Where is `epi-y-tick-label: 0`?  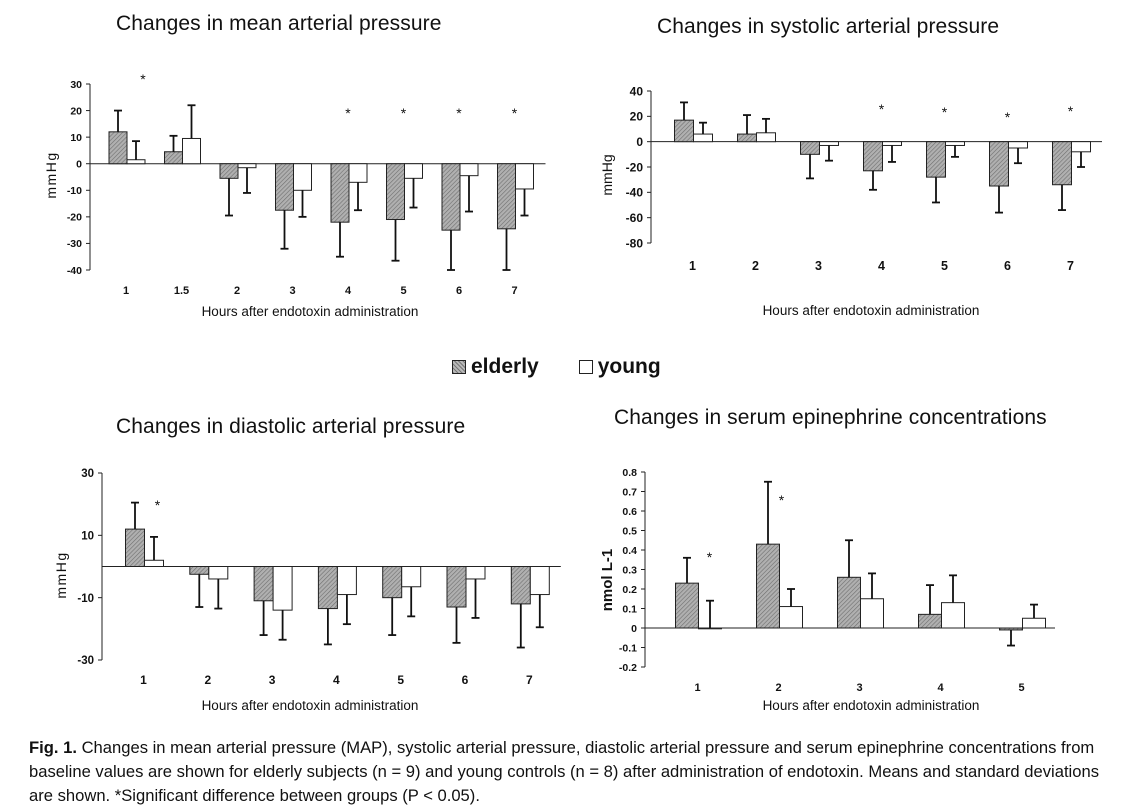
epi-y-tick-label: 0 is located at coordinates (634, 629).